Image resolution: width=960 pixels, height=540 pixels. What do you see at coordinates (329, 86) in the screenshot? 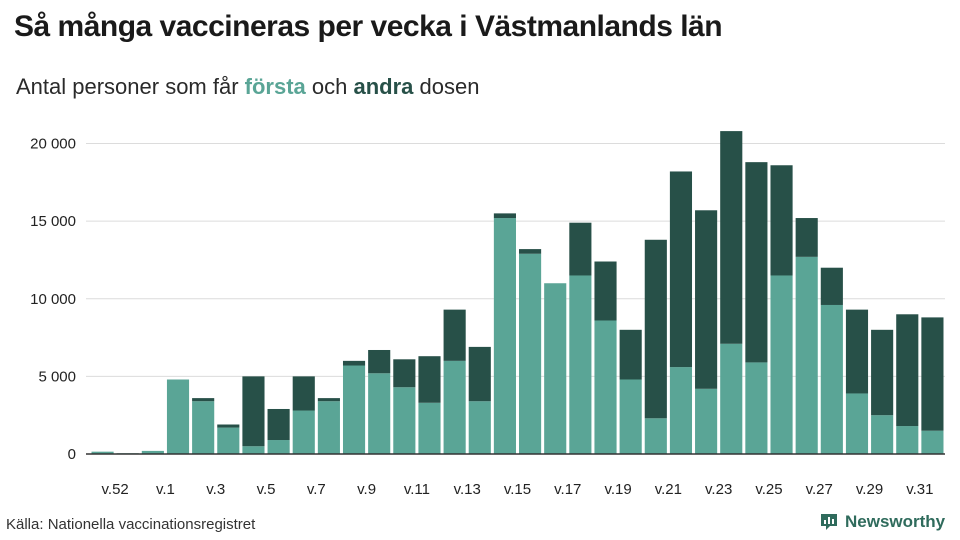
I see `subtitle-middle: och` at bounding box center [329, 86].